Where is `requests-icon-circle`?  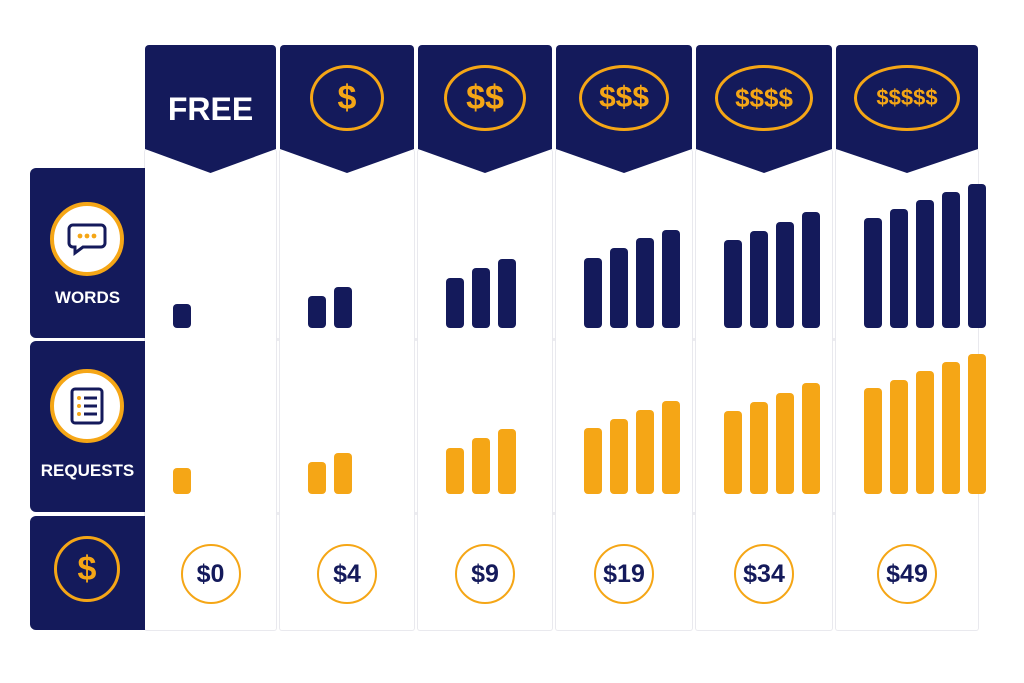 requests-icon-circle is located at coordinates (87, 406).